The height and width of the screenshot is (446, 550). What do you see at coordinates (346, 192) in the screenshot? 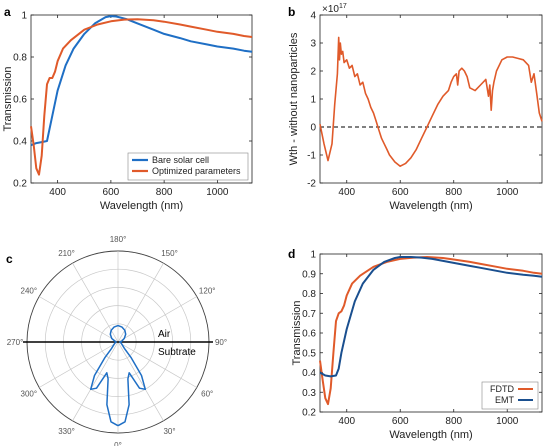
I see `x-tick-label-b-0: 400` at bounding box center [346, 192].